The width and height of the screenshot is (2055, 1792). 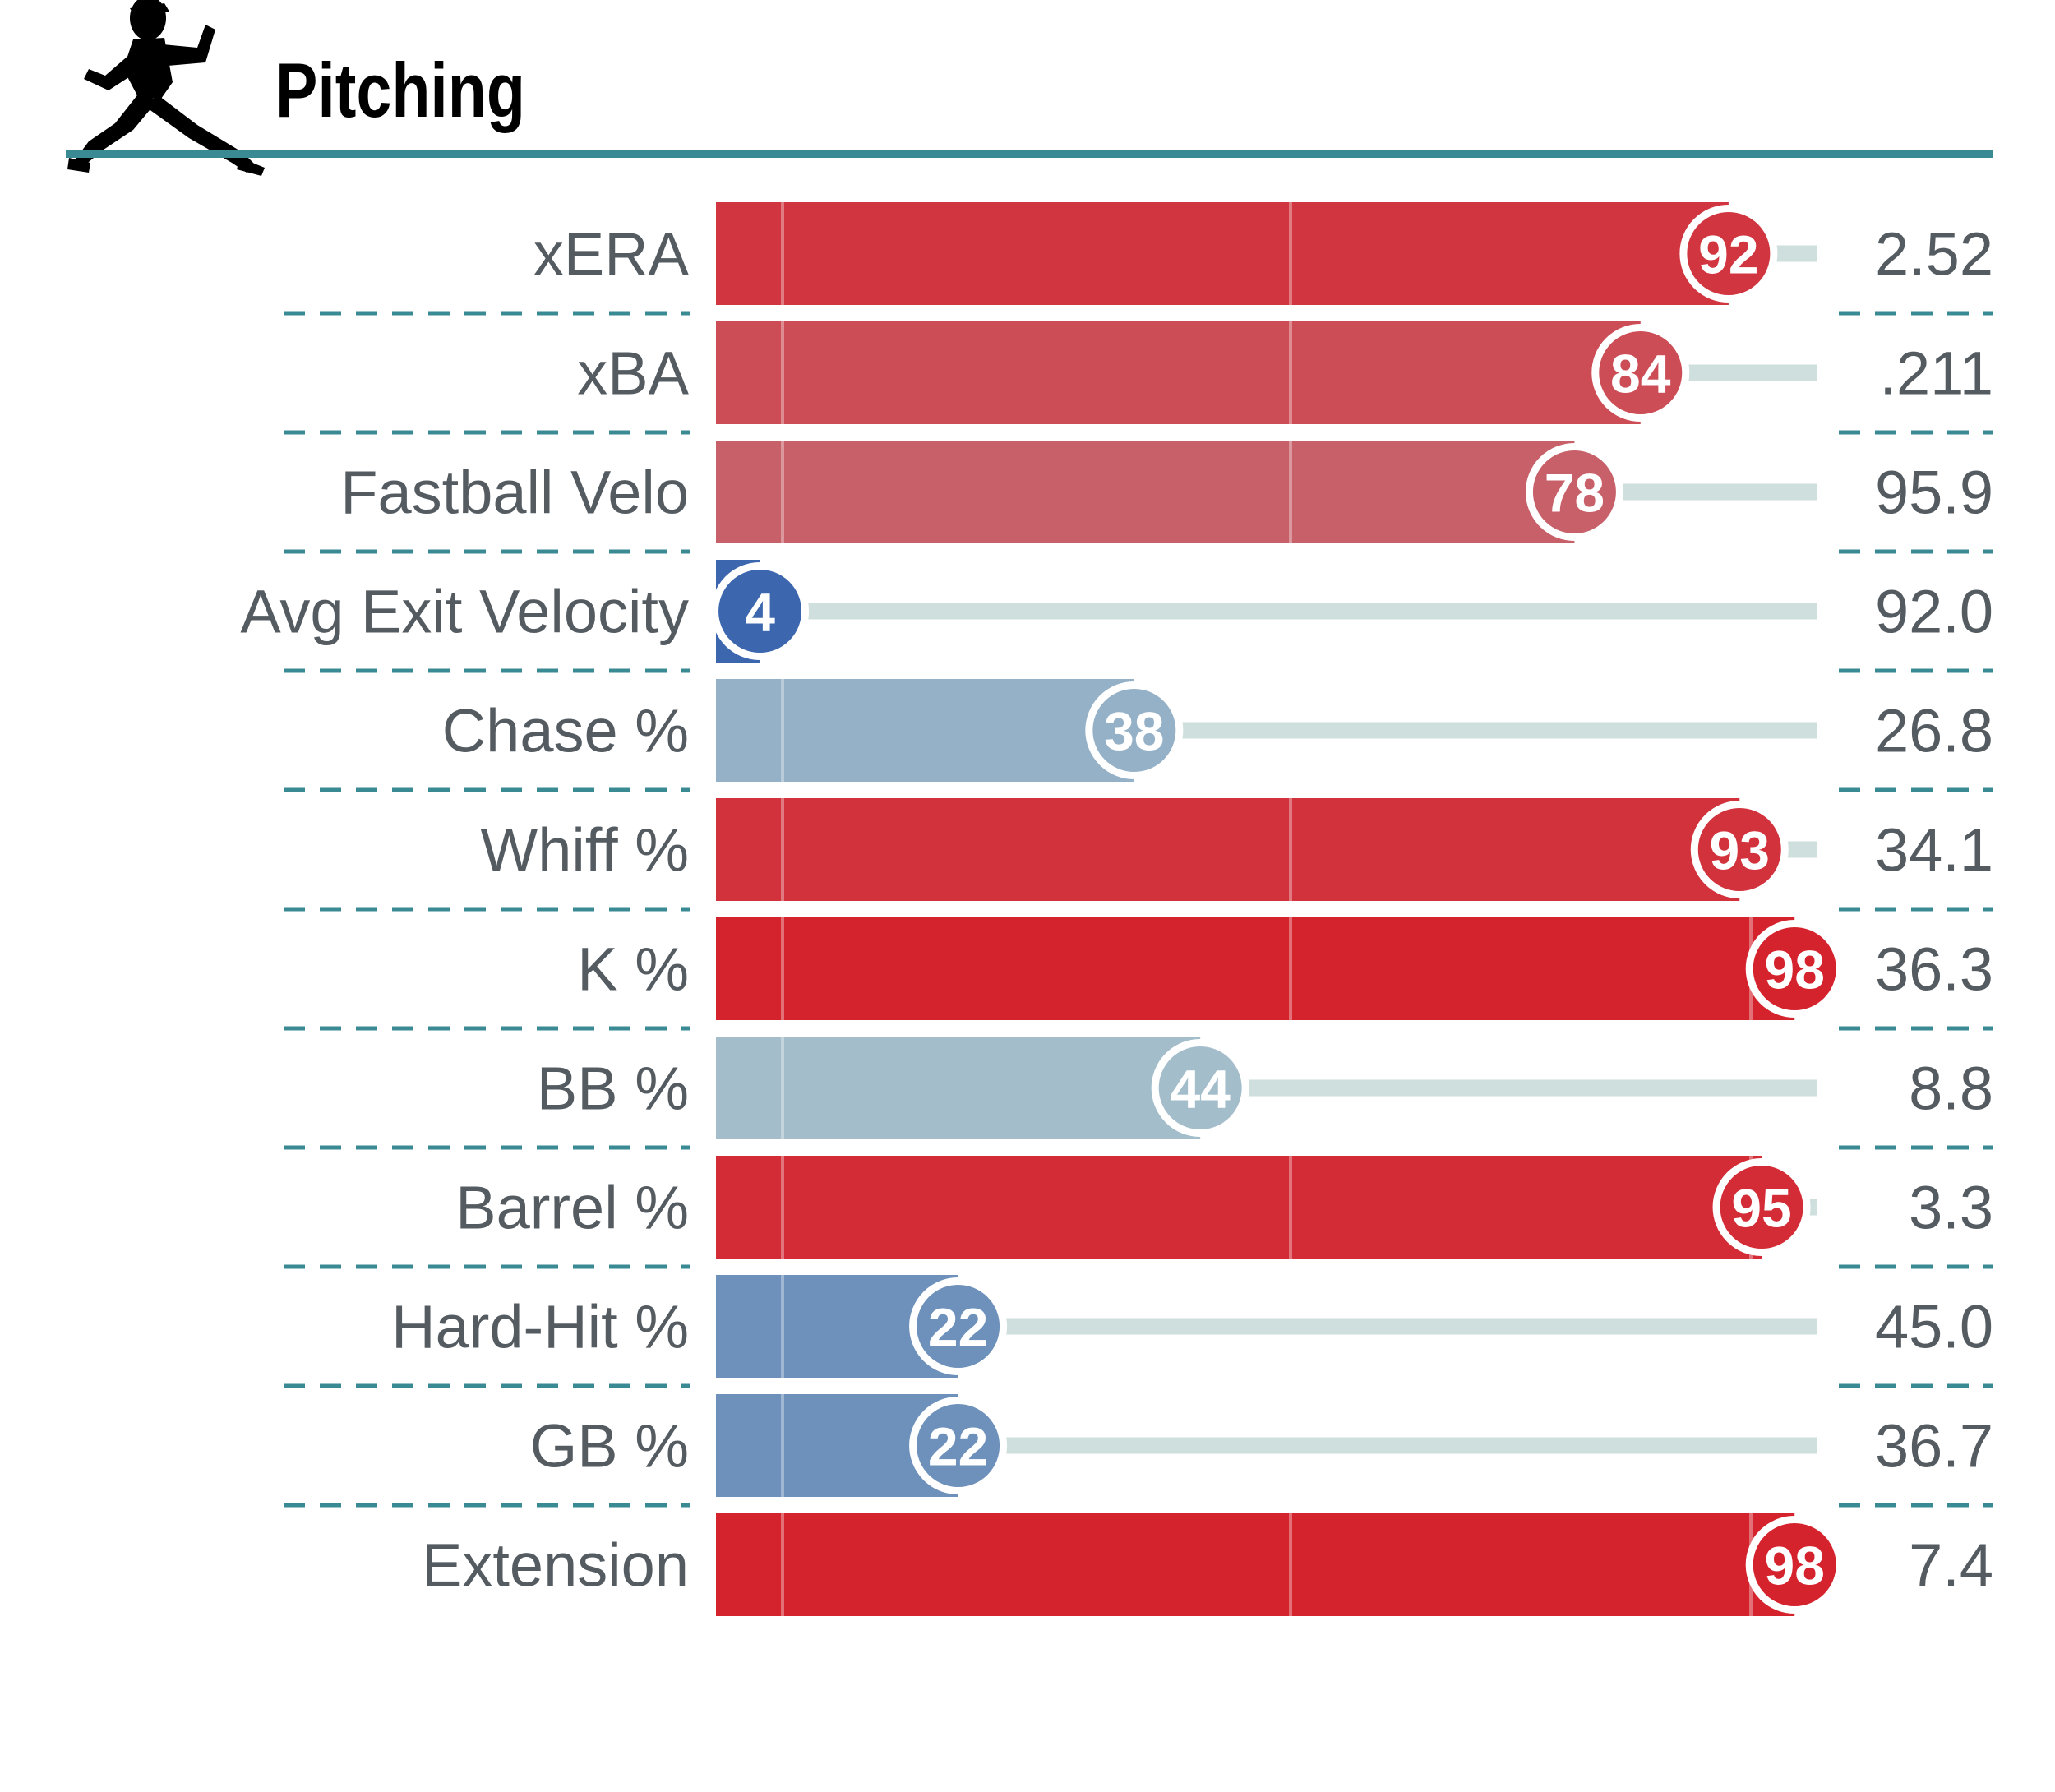 I want to click on metric-label: Barrel %, so click(x=572, y=1208).